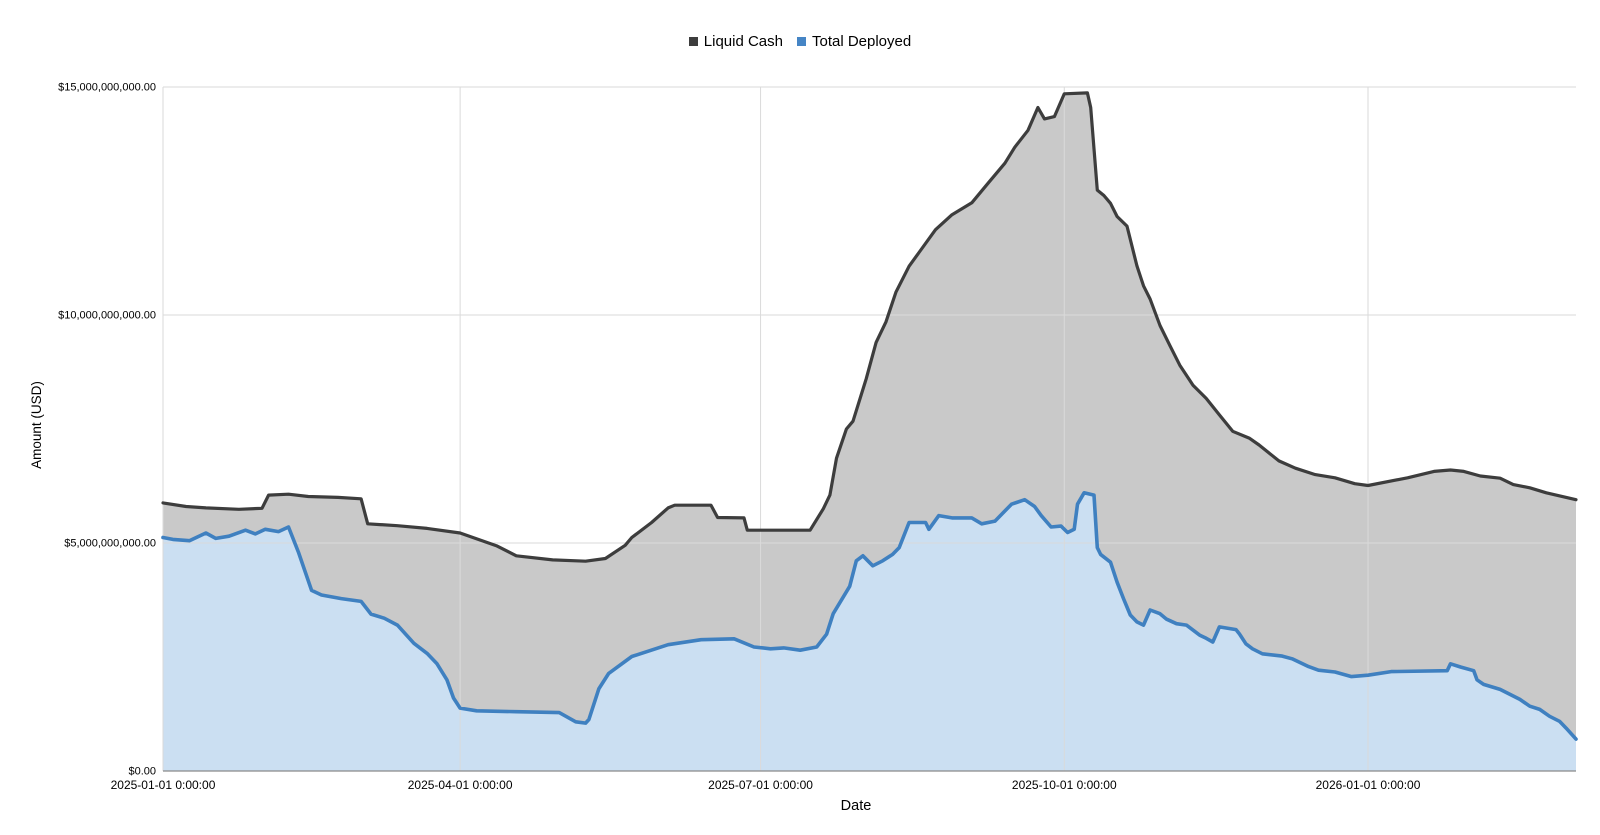  What do you see at coordinates (856, 806) in the screenshot?
I see `x-axis-title: Date` at bounding box center [856, 806].